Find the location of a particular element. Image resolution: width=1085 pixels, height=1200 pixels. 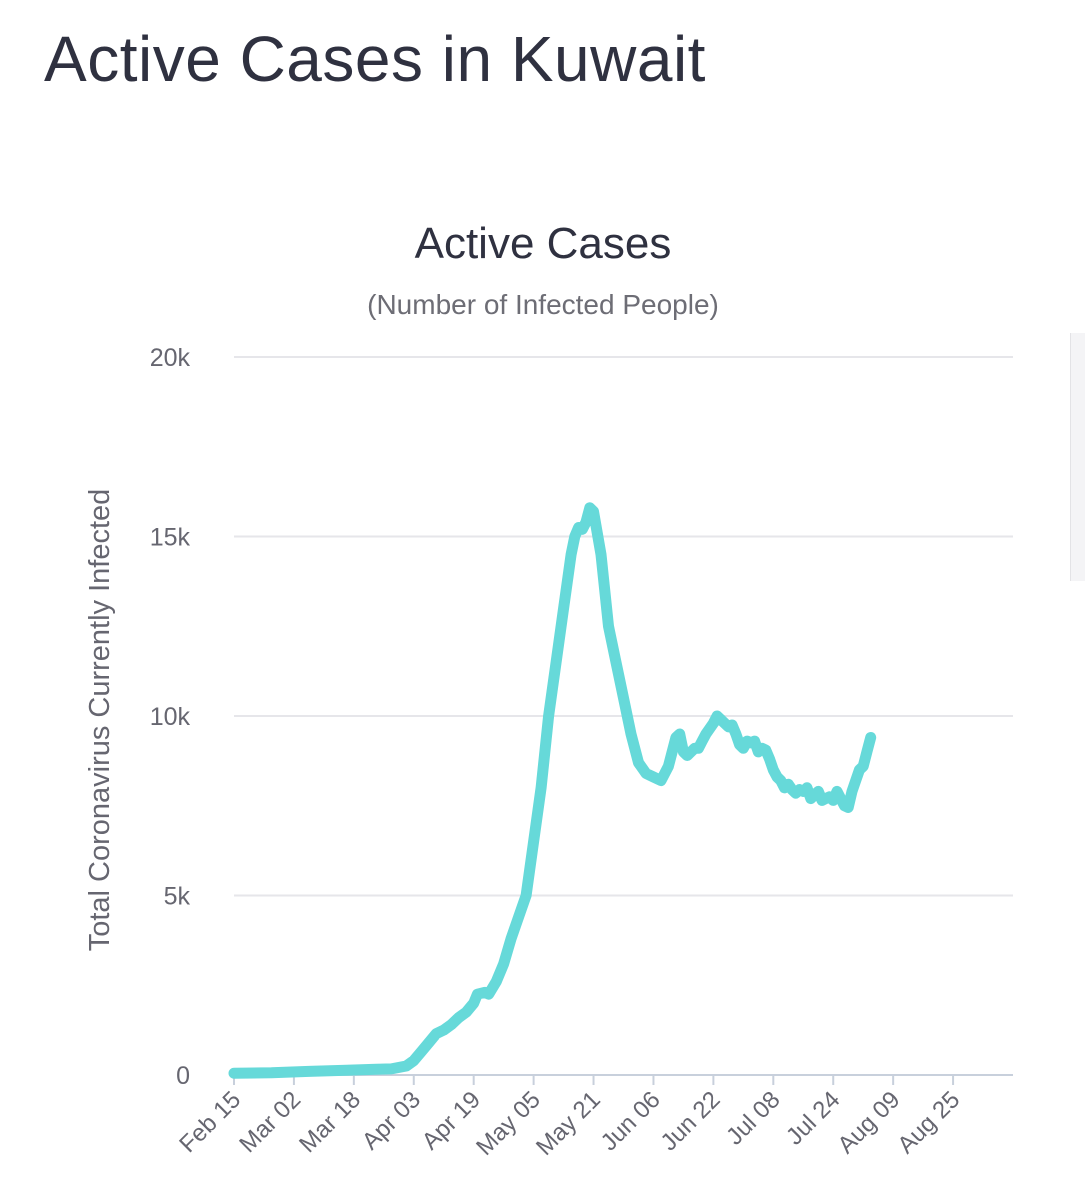

y-tick-label: 10k is located at coordinates (170, 717).